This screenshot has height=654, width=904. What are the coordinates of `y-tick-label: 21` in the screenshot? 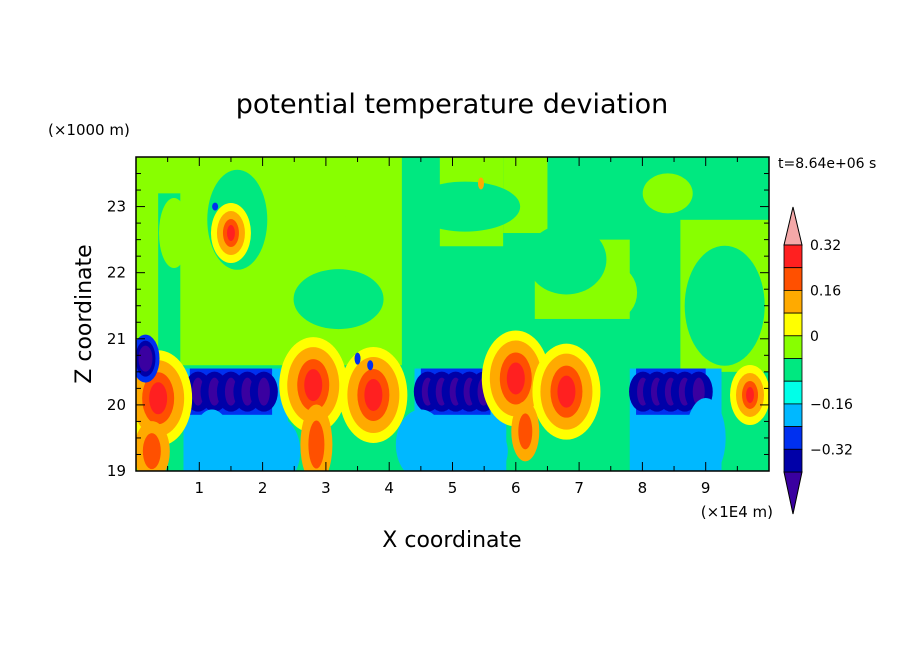 It's located at (116, 339).